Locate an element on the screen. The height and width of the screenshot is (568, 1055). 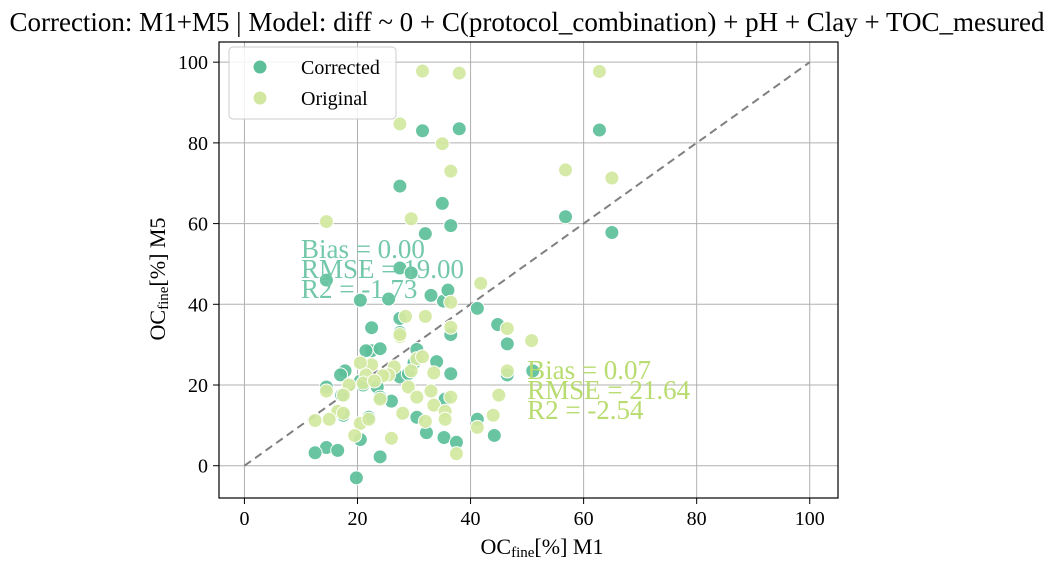
legend-box is located at coordinates (312, 83).